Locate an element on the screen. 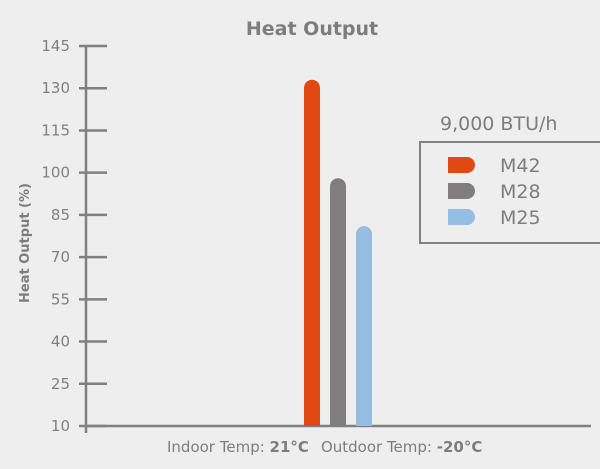  y-tick-label: 55 is located at coordinates (60, 299).